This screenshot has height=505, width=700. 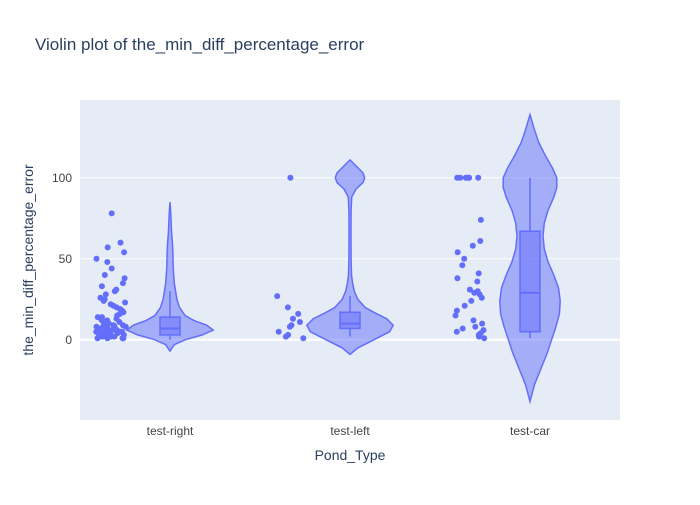 What do you see at coordinates (62, 178) in the screenshot?
I see `y-tick-label: 100` at bounding box center [62, 178].